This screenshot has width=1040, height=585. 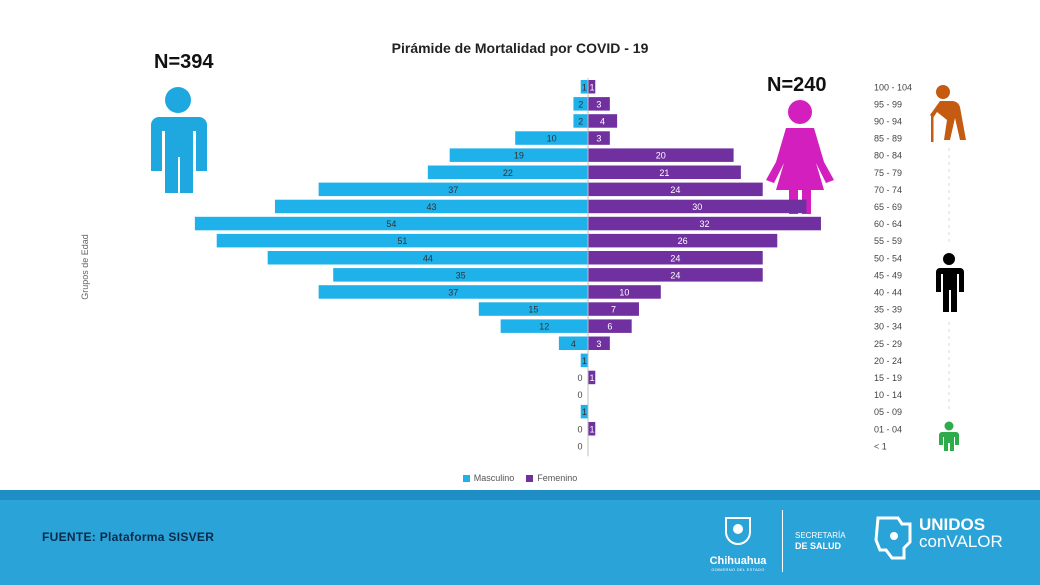 I want to click on male-value-label: 10, so click(x=552, y=139).